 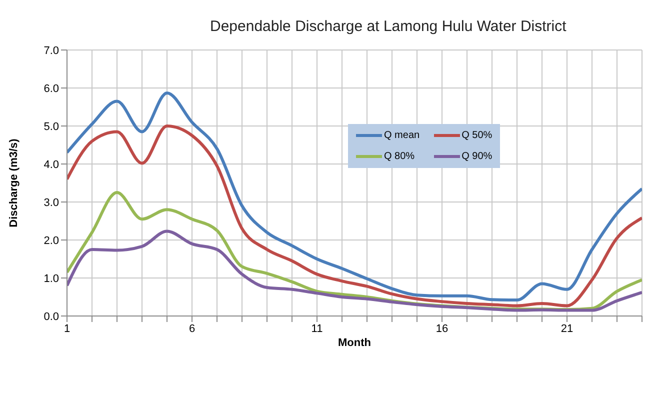 What do you see at coordinates (51, 126) in the screenshot?
I see `y-tick-label: 5.0` at bounding box center [51, 126].